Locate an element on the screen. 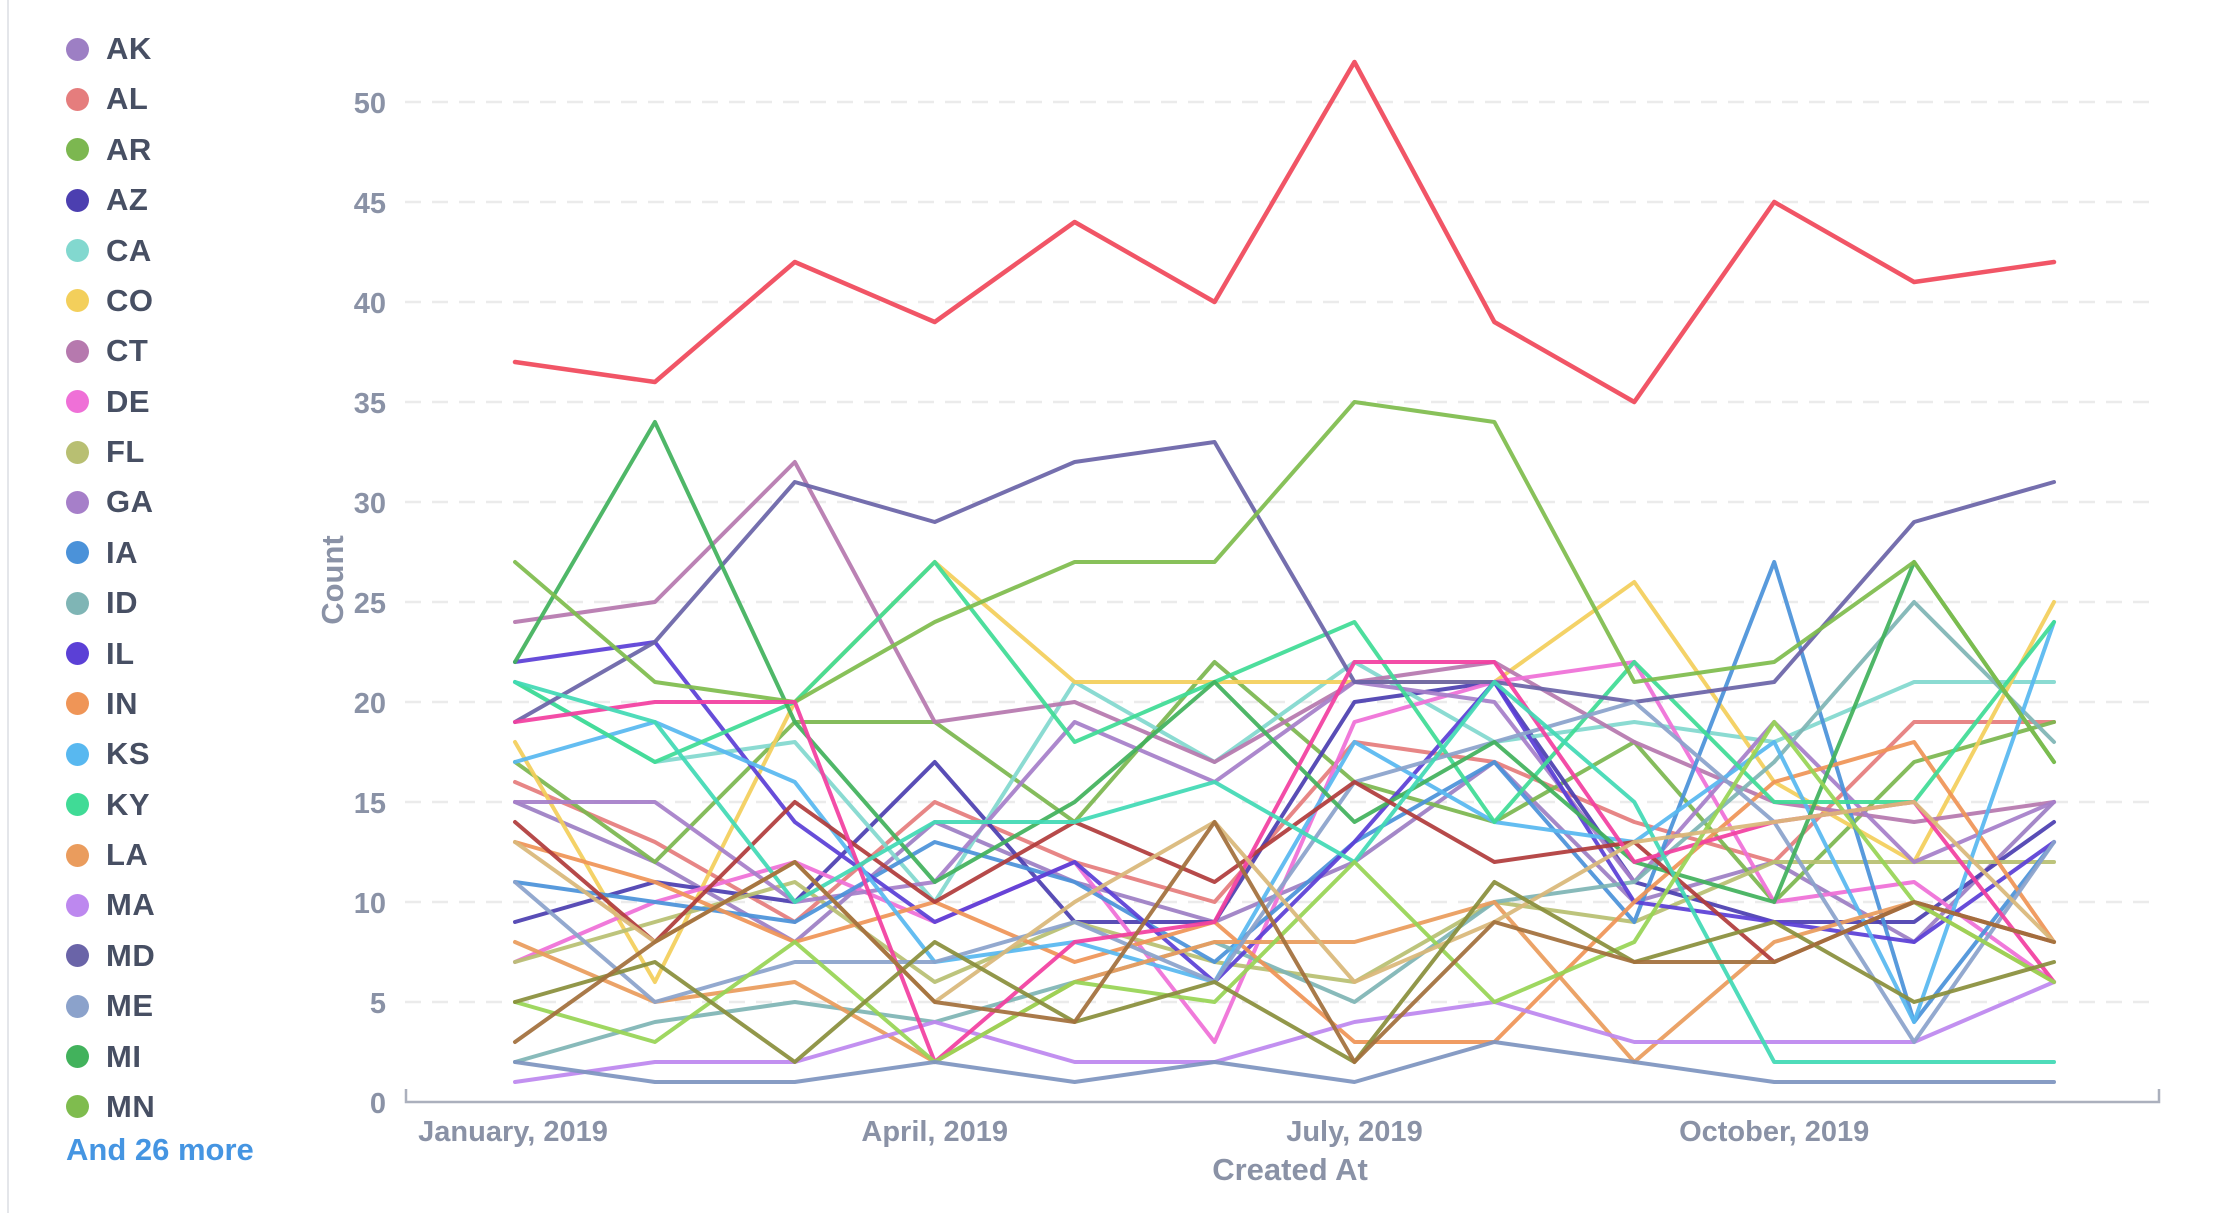 The height and width of the screenshot is (1213, 2222). legend-item-ks: KS is located at coordinates (108, 754).